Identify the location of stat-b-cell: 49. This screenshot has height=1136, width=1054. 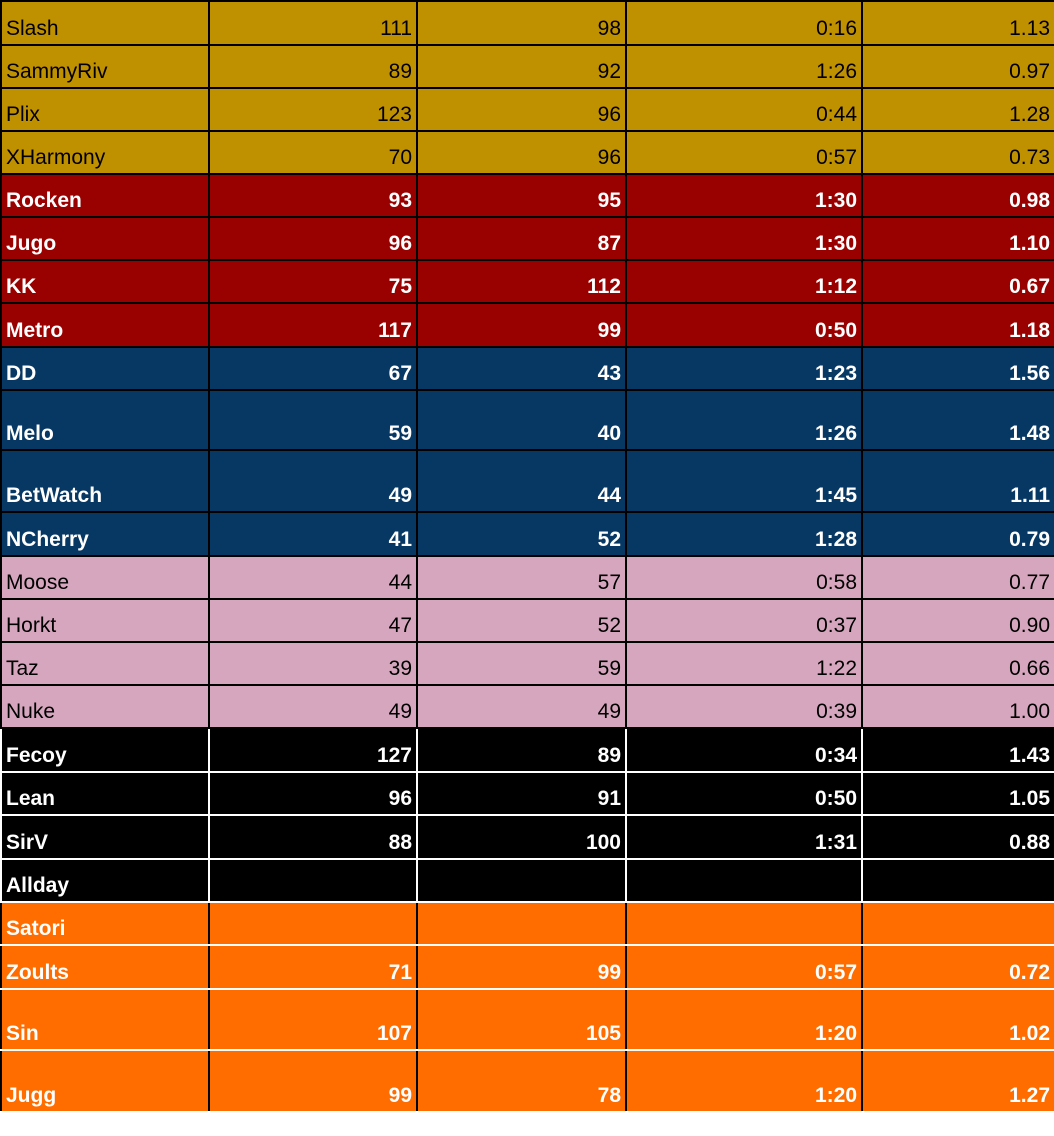
(521, 706).